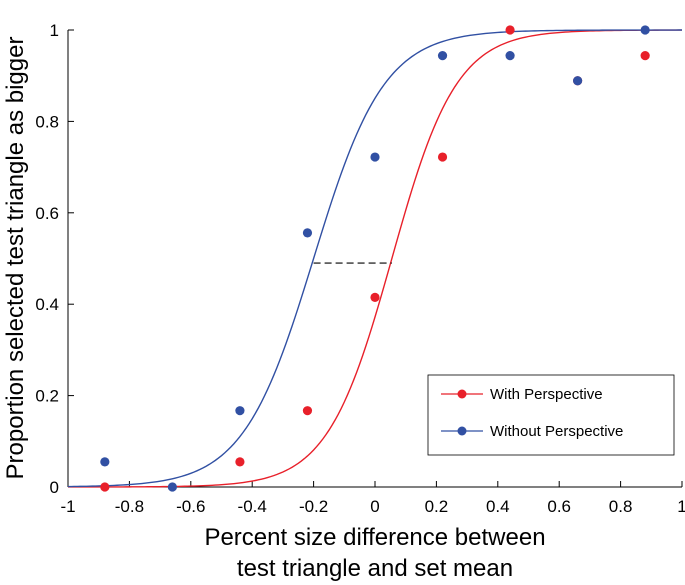 The width and height of the screenshot is (685, 585). I want to click on x-tick-label: 0.6, so click(559, 506).